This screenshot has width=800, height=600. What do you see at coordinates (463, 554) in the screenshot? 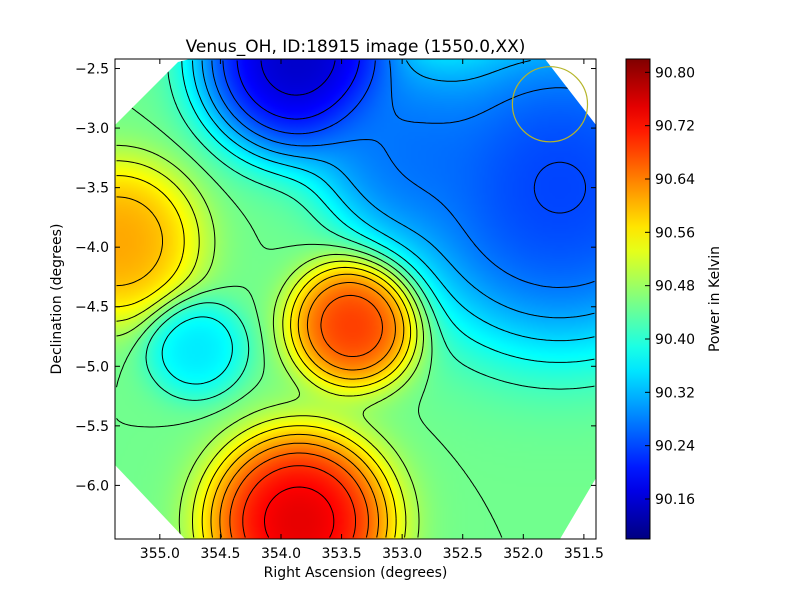
I see `x-tick-label: 352.5` at bounding box center [463, 554].